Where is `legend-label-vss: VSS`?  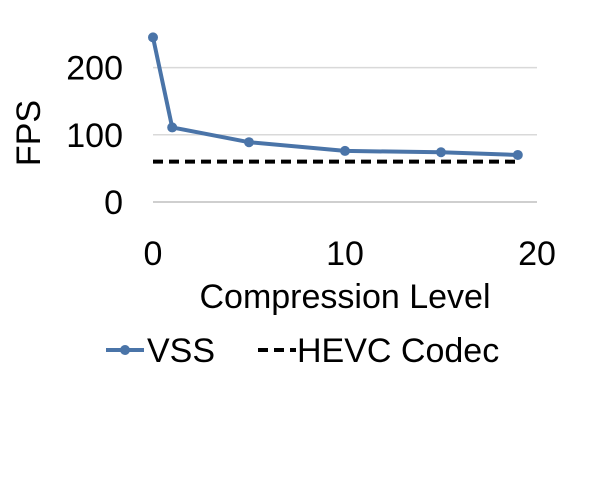 legend-label-vss: VSS is located at coordinates (181, 351).